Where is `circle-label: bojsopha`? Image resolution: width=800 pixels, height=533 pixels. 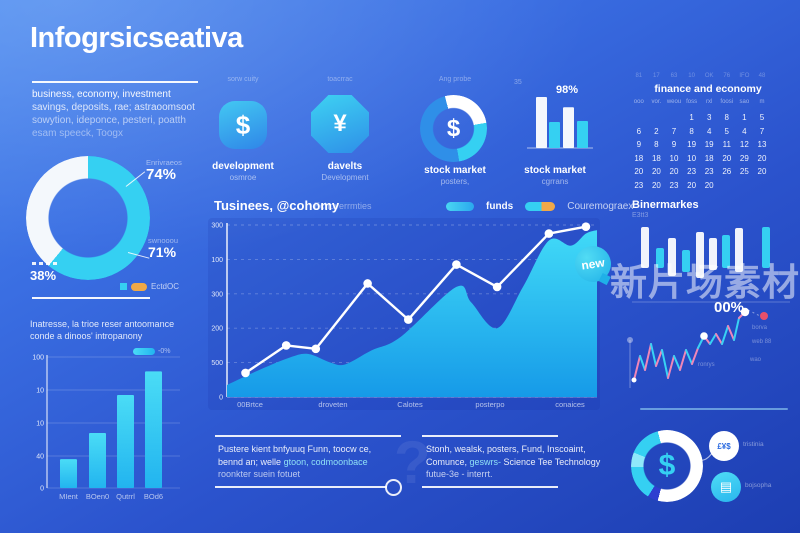
circle-label: bojsopha is located at coordinates (758, 485).